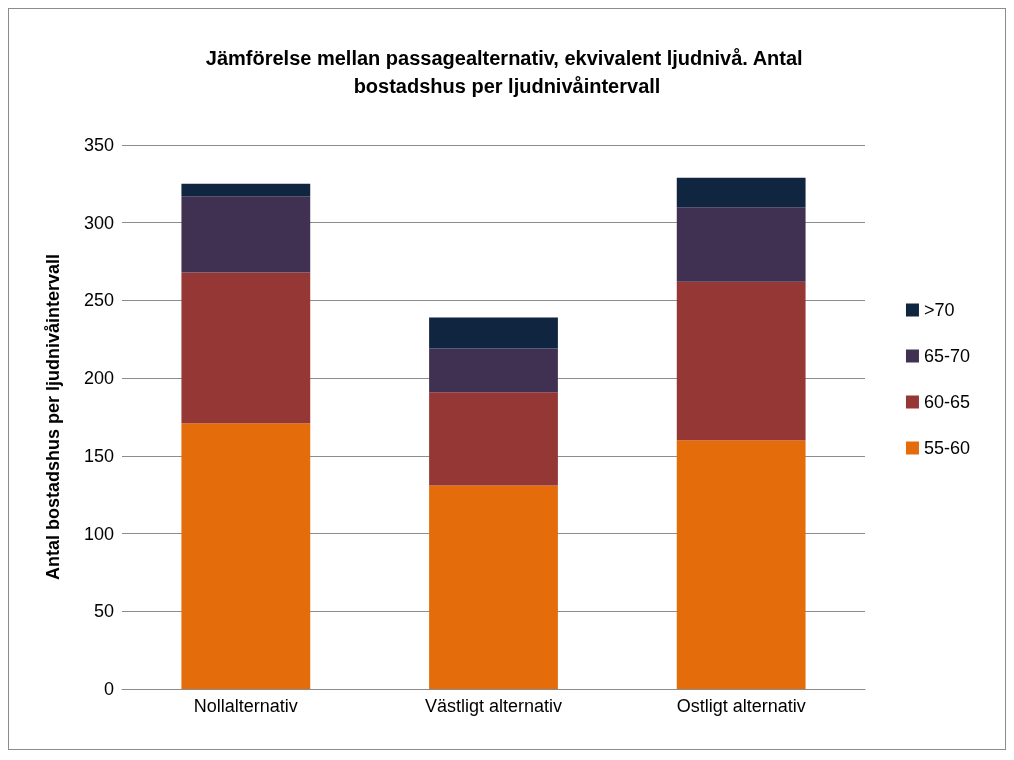  I want to click on y-tick-label: 150, so click(98, 455).